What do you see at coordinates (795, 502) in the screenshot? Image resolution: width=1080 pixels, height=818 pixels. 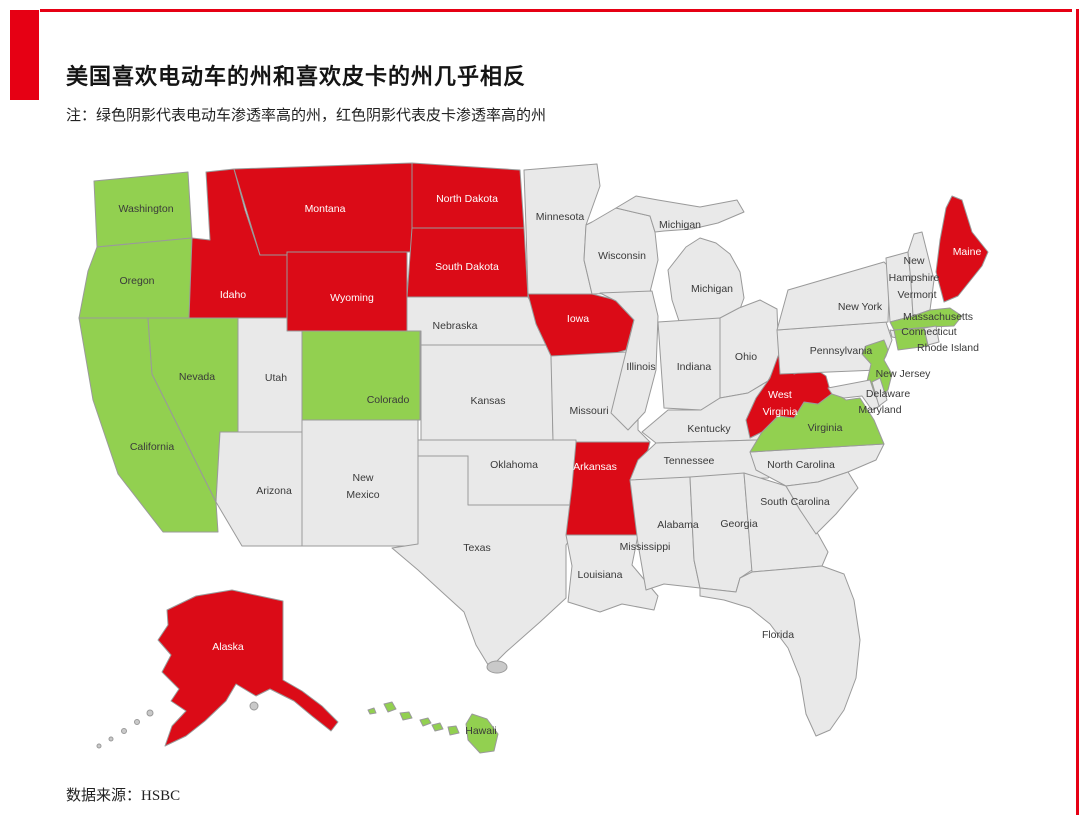 I see `state-label-sc: South Carolina` at bounding box center [795, 502].